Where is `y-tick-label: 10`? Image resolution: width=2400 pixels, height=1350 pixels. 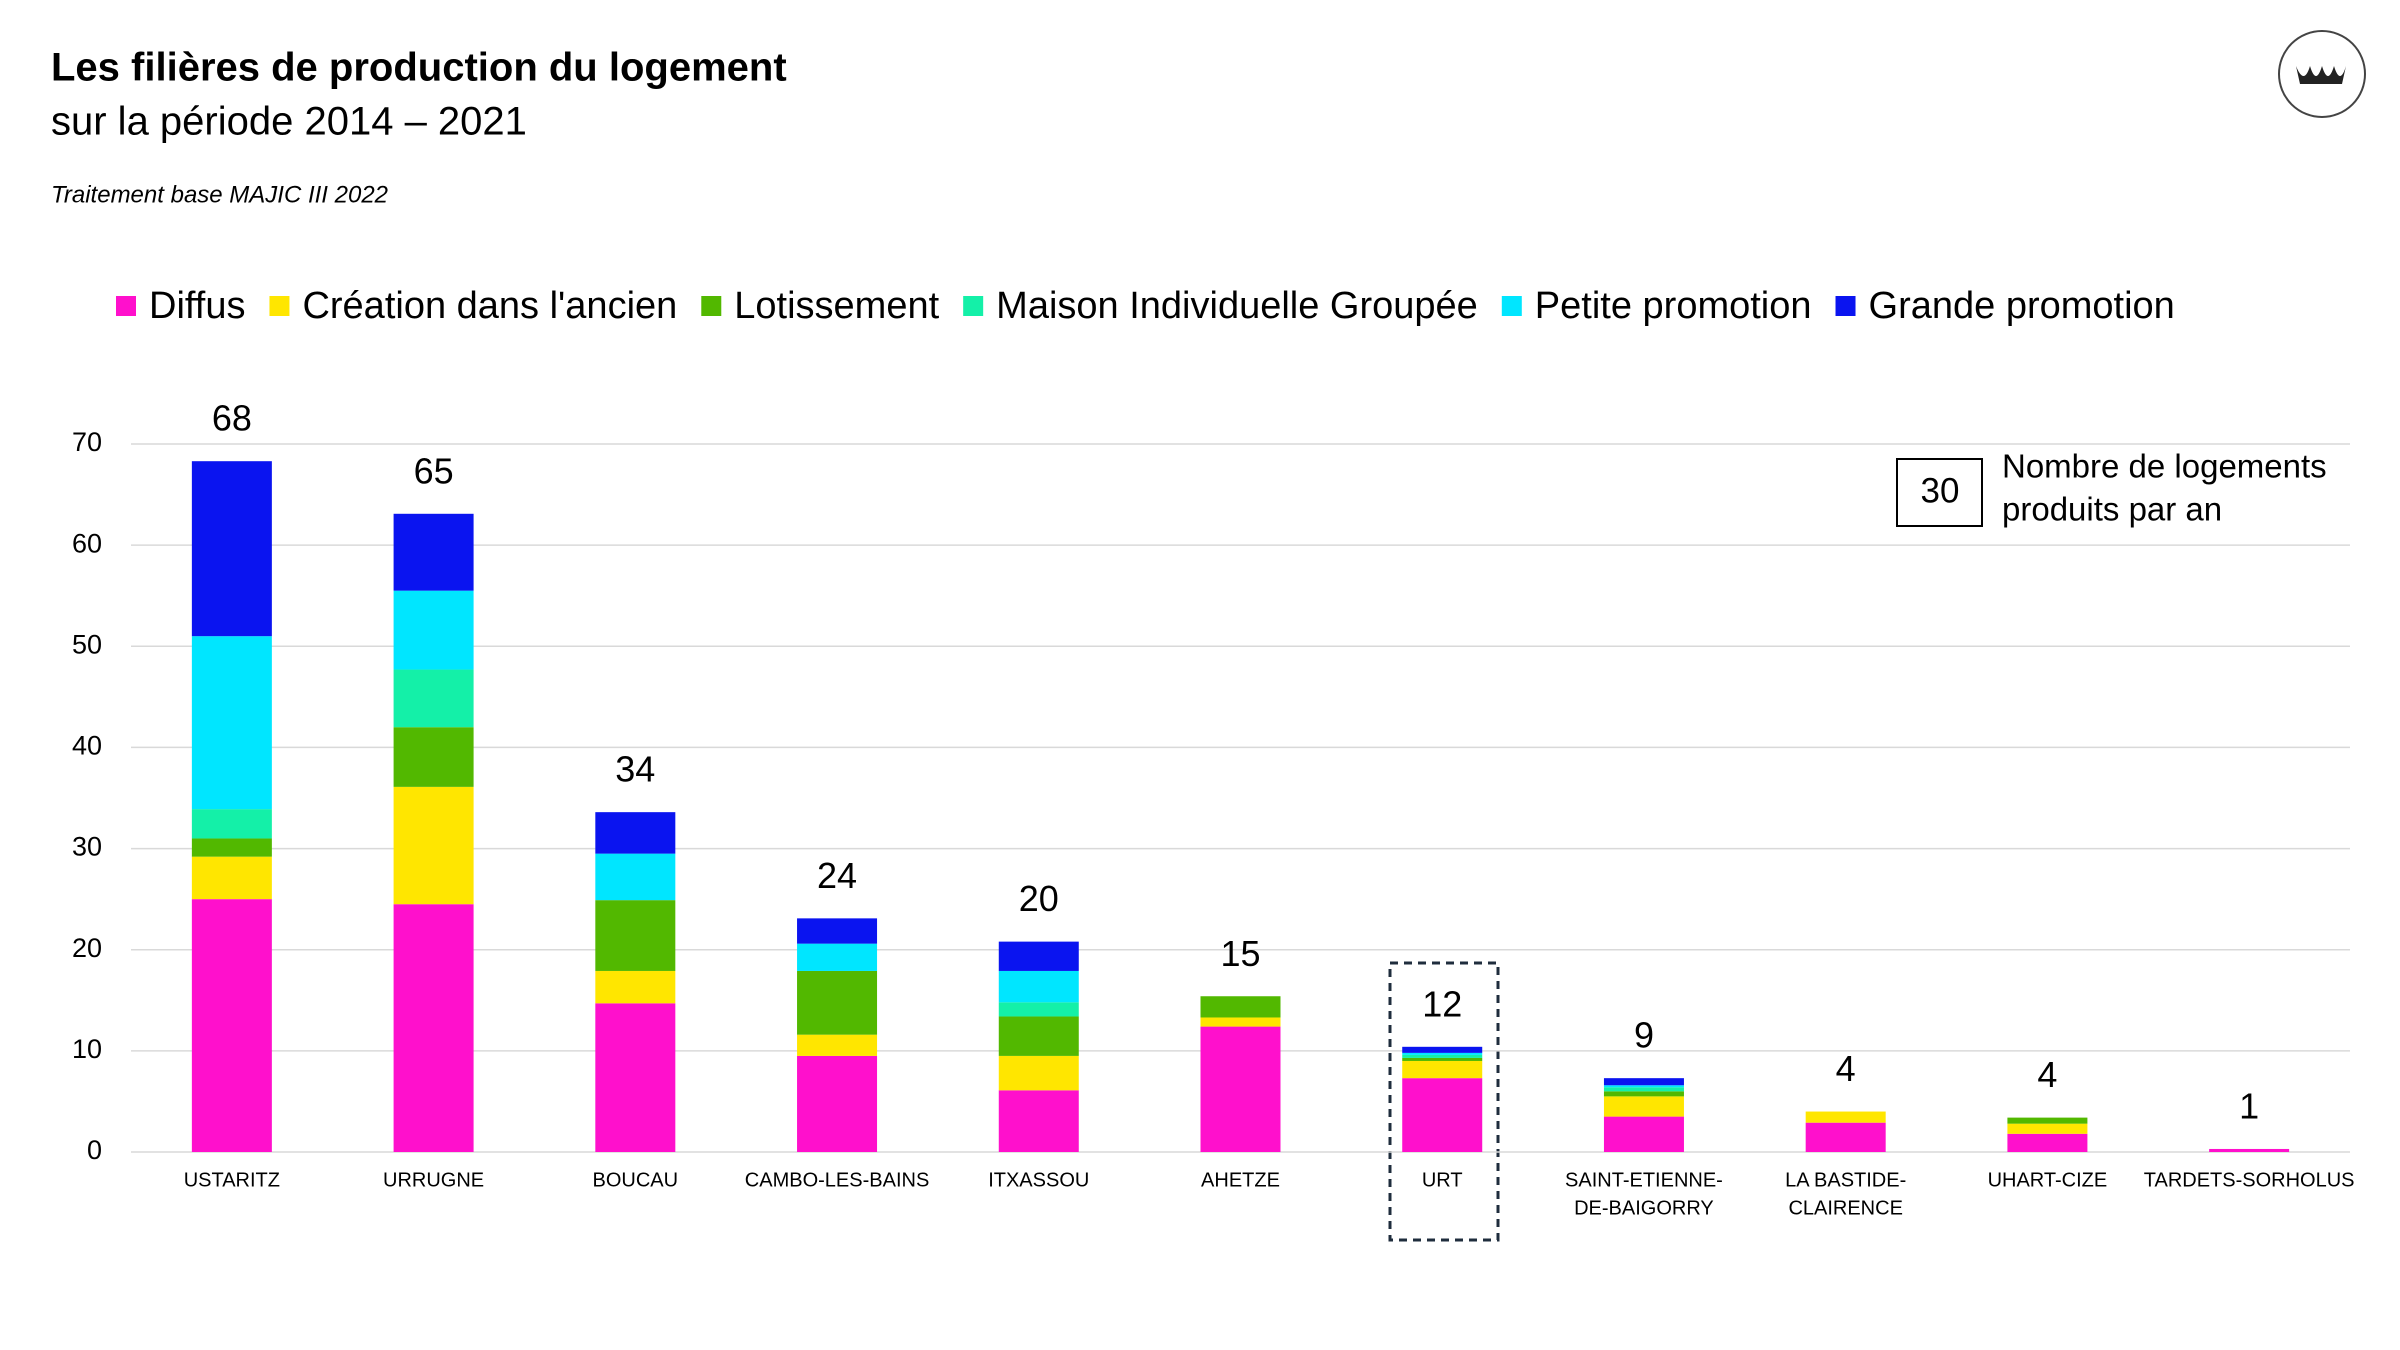
y-tick-label: 10 is located at coordinates (87, 1049).